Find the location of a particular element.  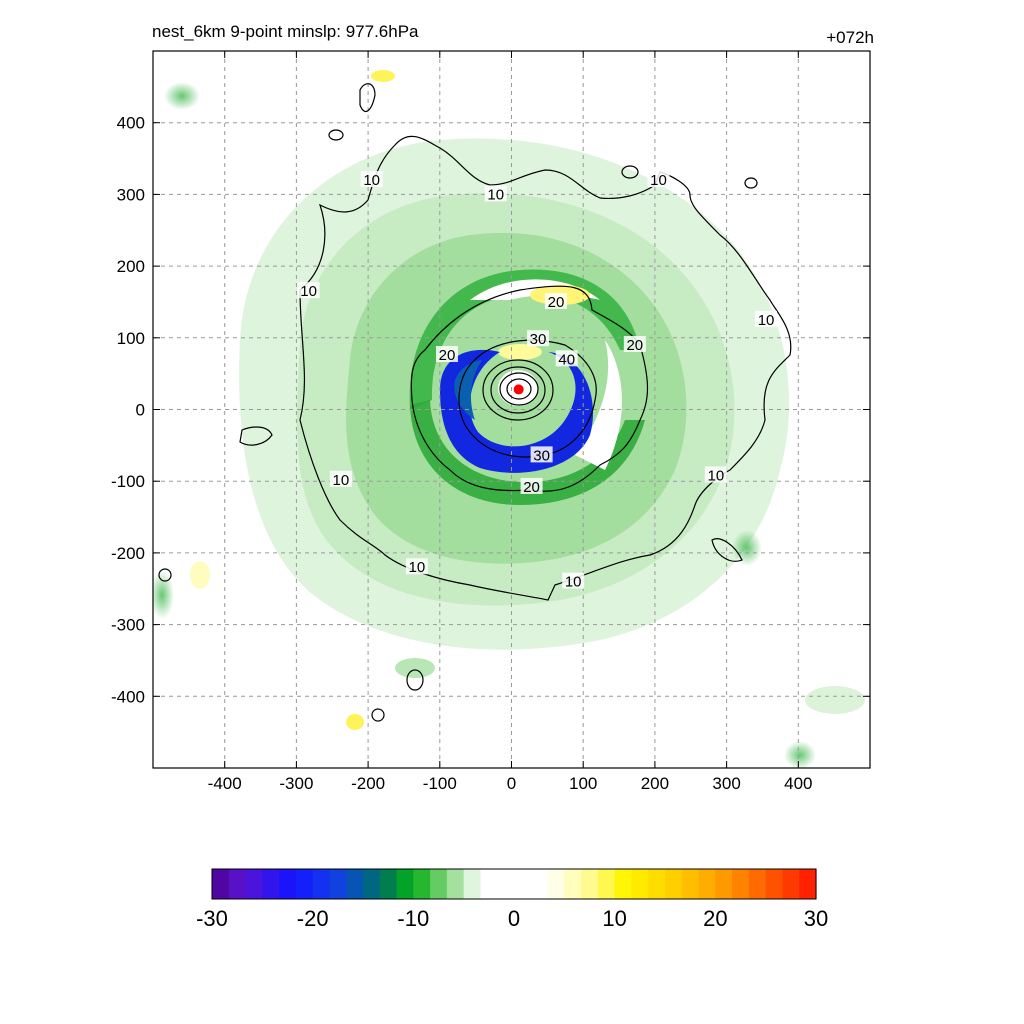

yellow-patch-top is located at coordinates (383, 76).